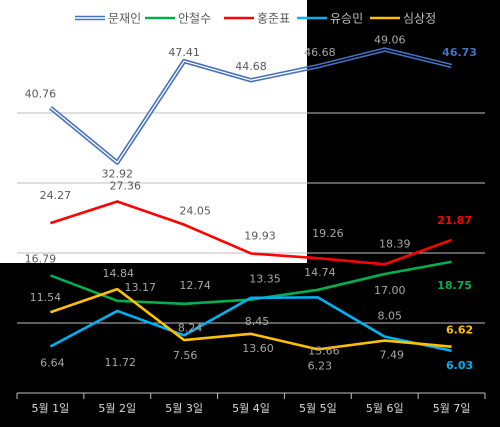 The width and height of the screenshot is (500, 427). Describe the element at coordinates (320, 272) in the screenshot. I see `data-label: 14.74` at that location.